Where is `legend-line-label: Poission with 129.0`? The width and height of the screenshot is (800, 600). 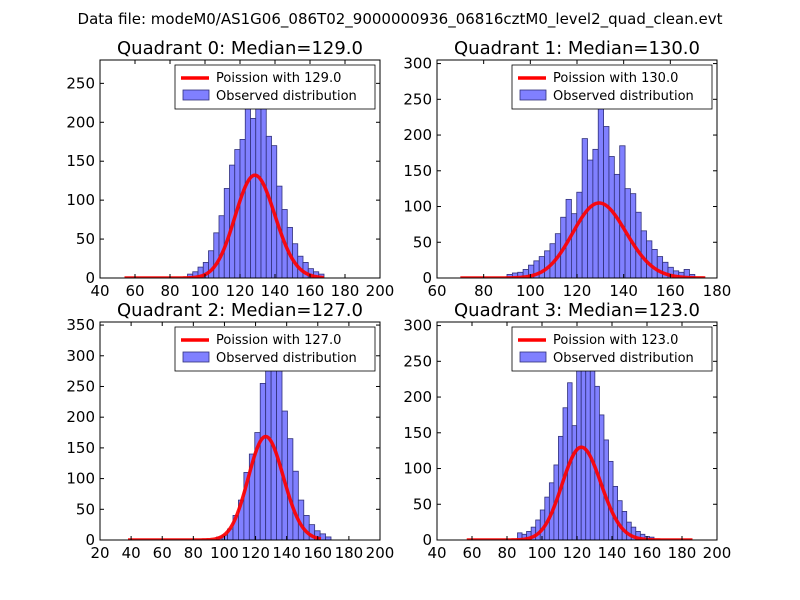
legend-line-label: Poission with 129.0 is located at coordinates (278, 78).